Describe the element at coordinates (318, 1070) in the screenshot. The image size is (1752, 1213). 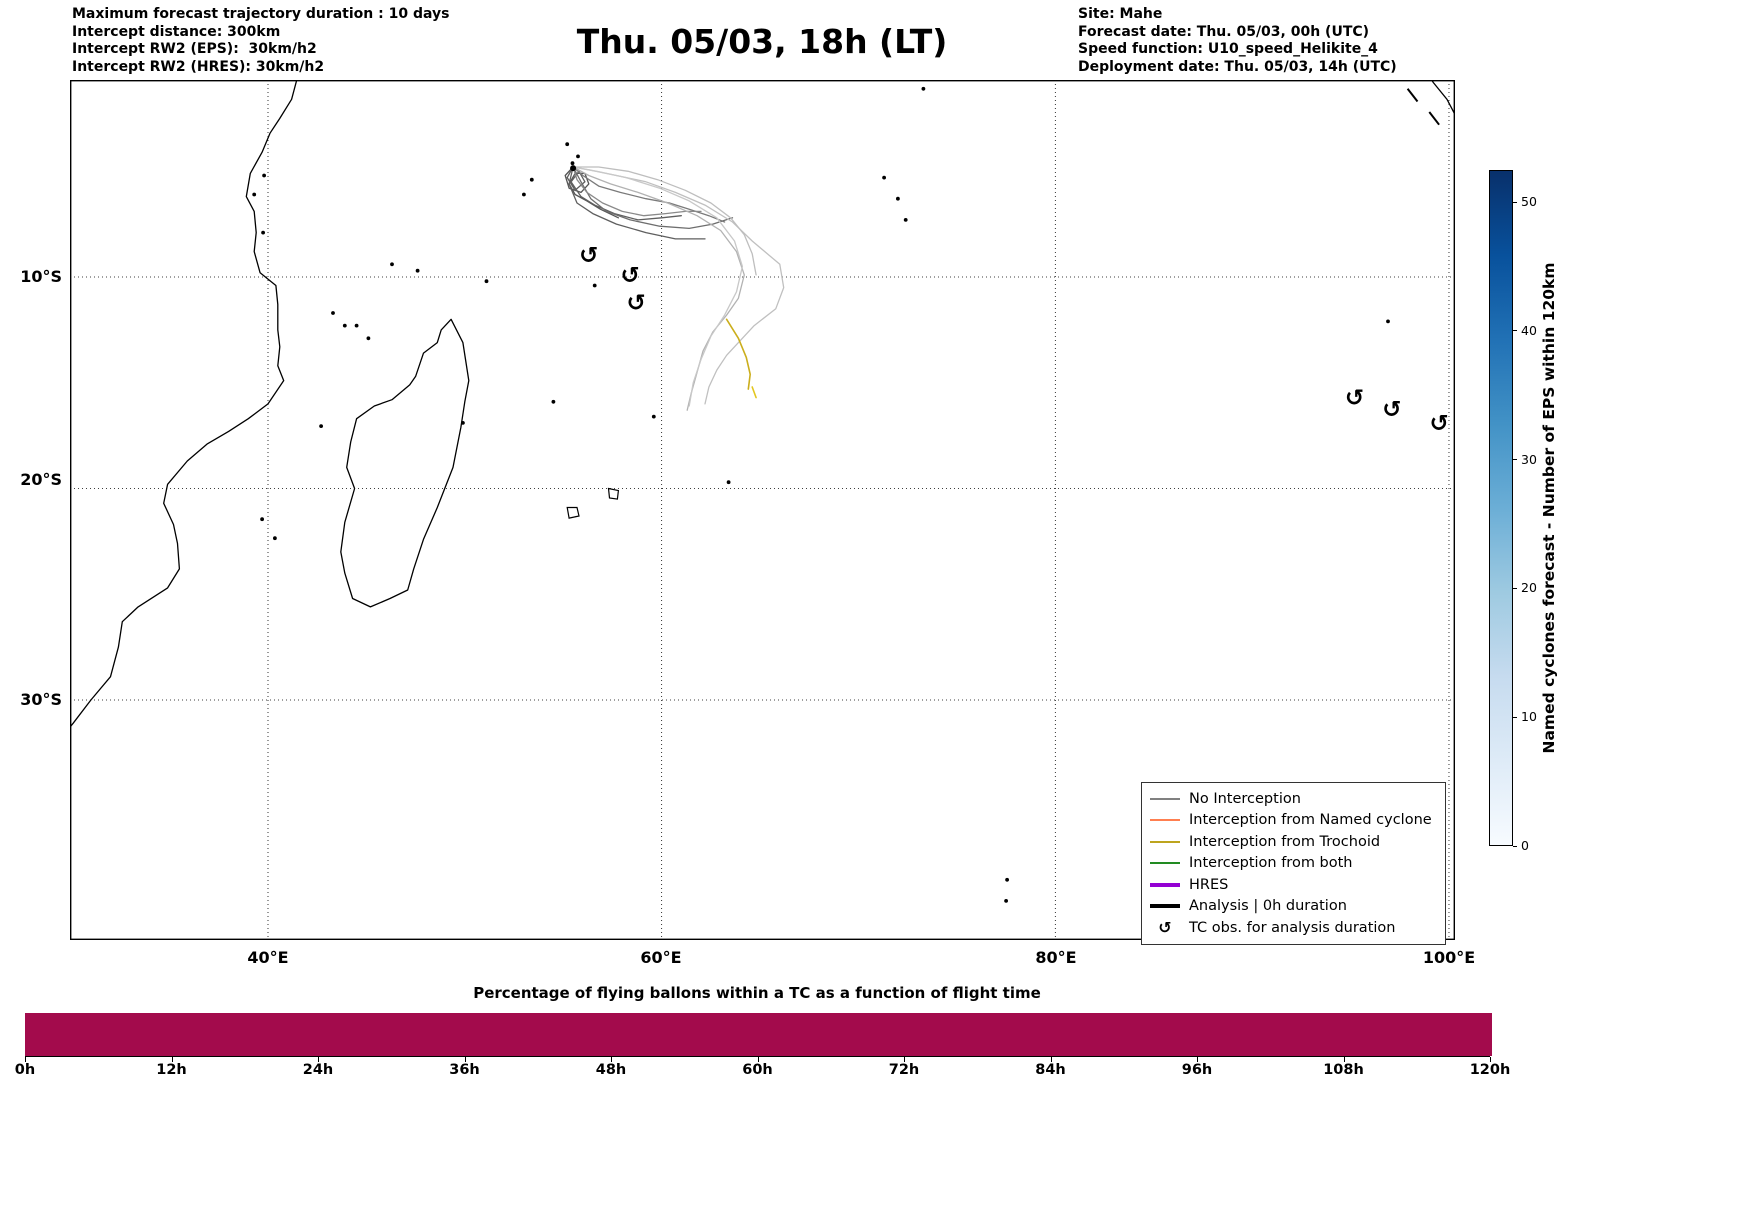
I see `x-axis-tick-label: 24h` at that location.